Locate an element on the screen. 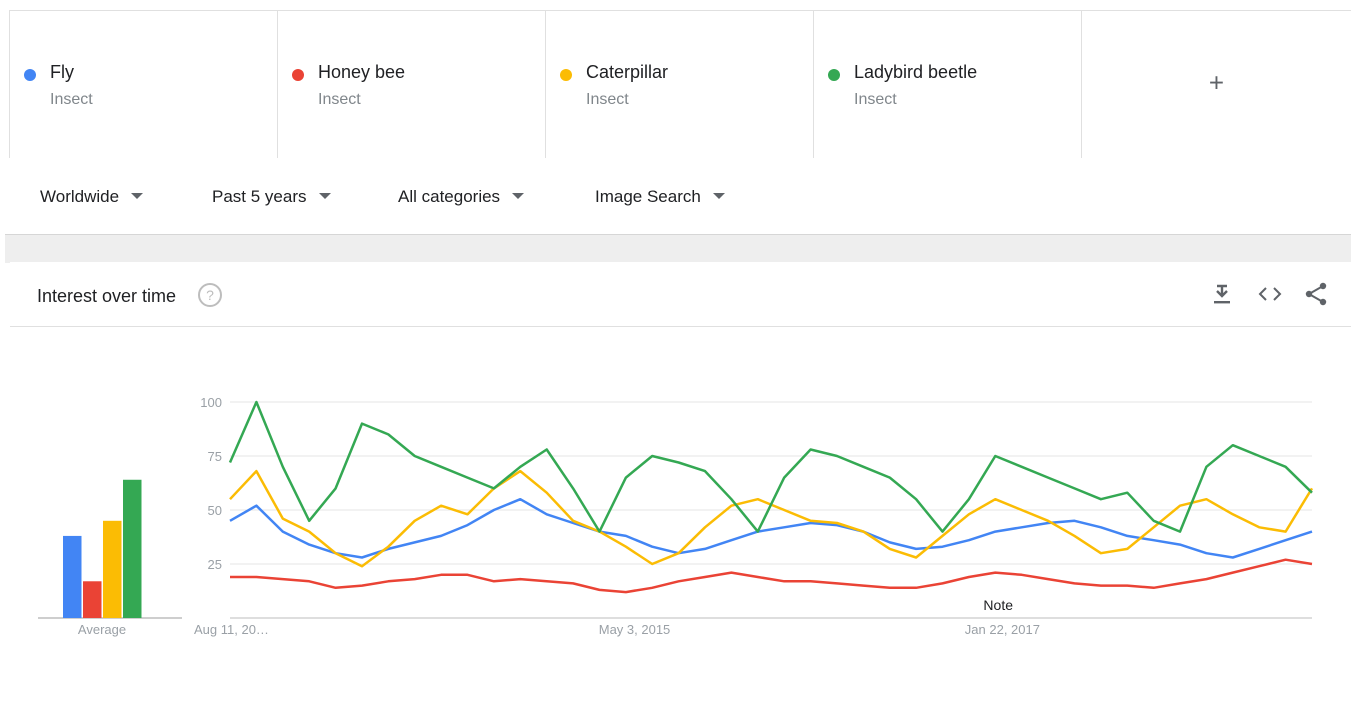 The height and width of the screenshot is (713, 1351). time-range-dropdown: Past 5 years is located at coordinates (271, 197).